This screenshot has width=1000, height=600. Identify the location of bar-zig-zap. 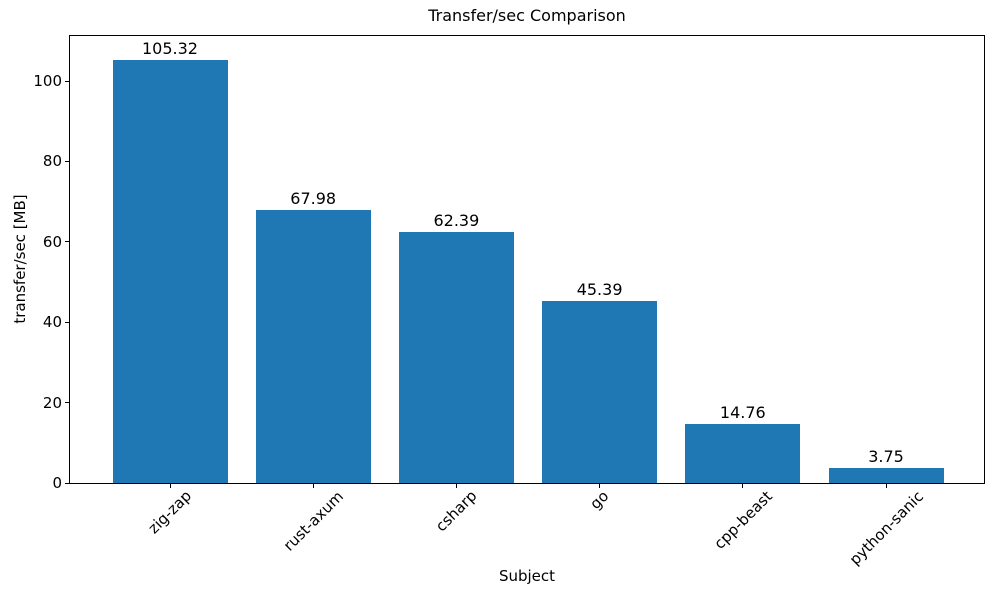
(170, 271).